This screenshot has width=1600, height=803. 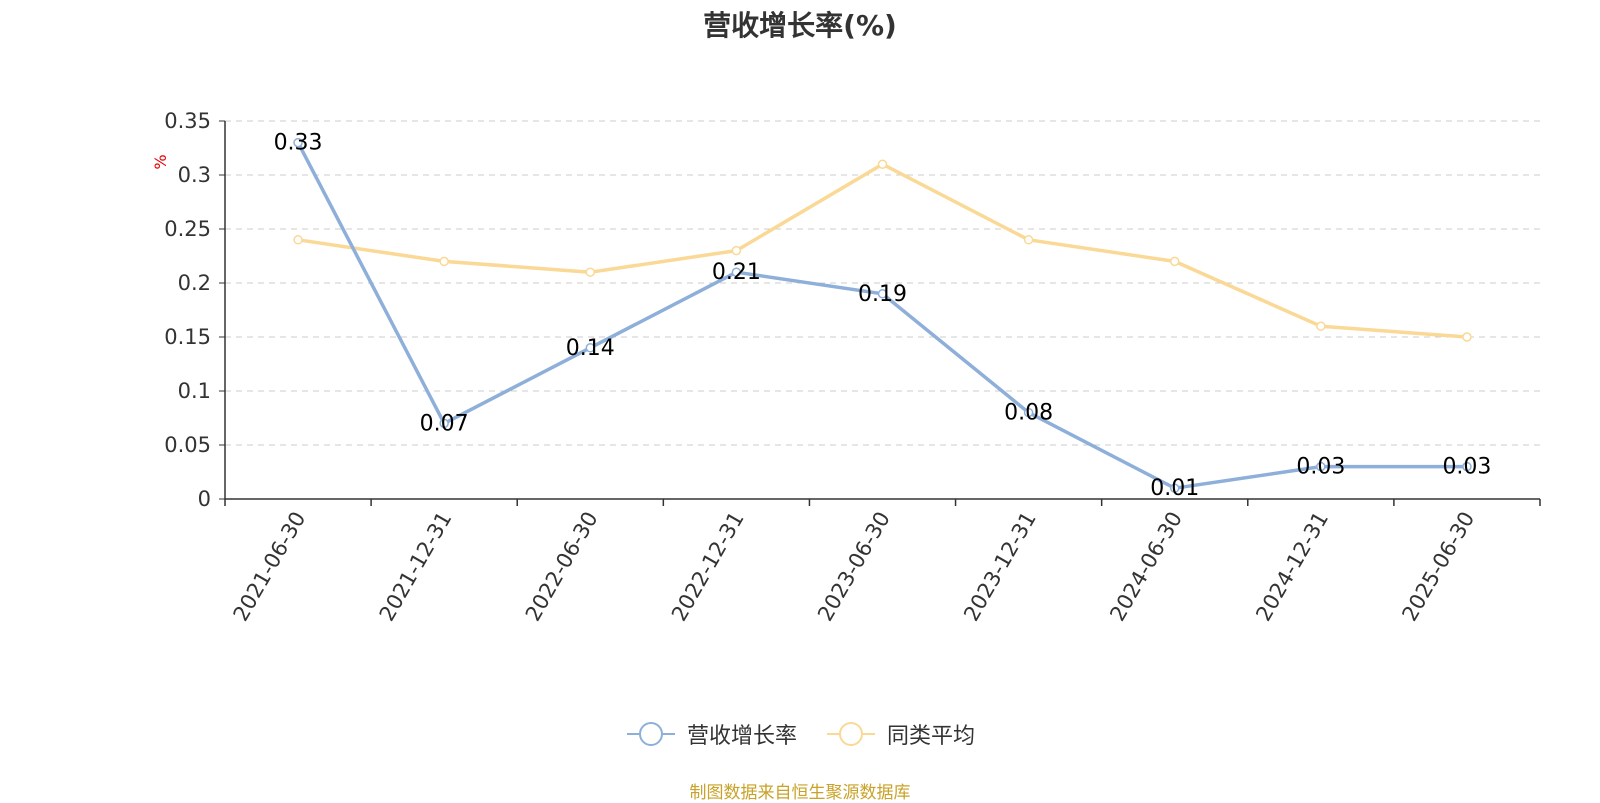 What do you see at coordinates (160, 161) in the screenshot?
I see `y-axis-unit-label: %` at bounding box center [160, 161].